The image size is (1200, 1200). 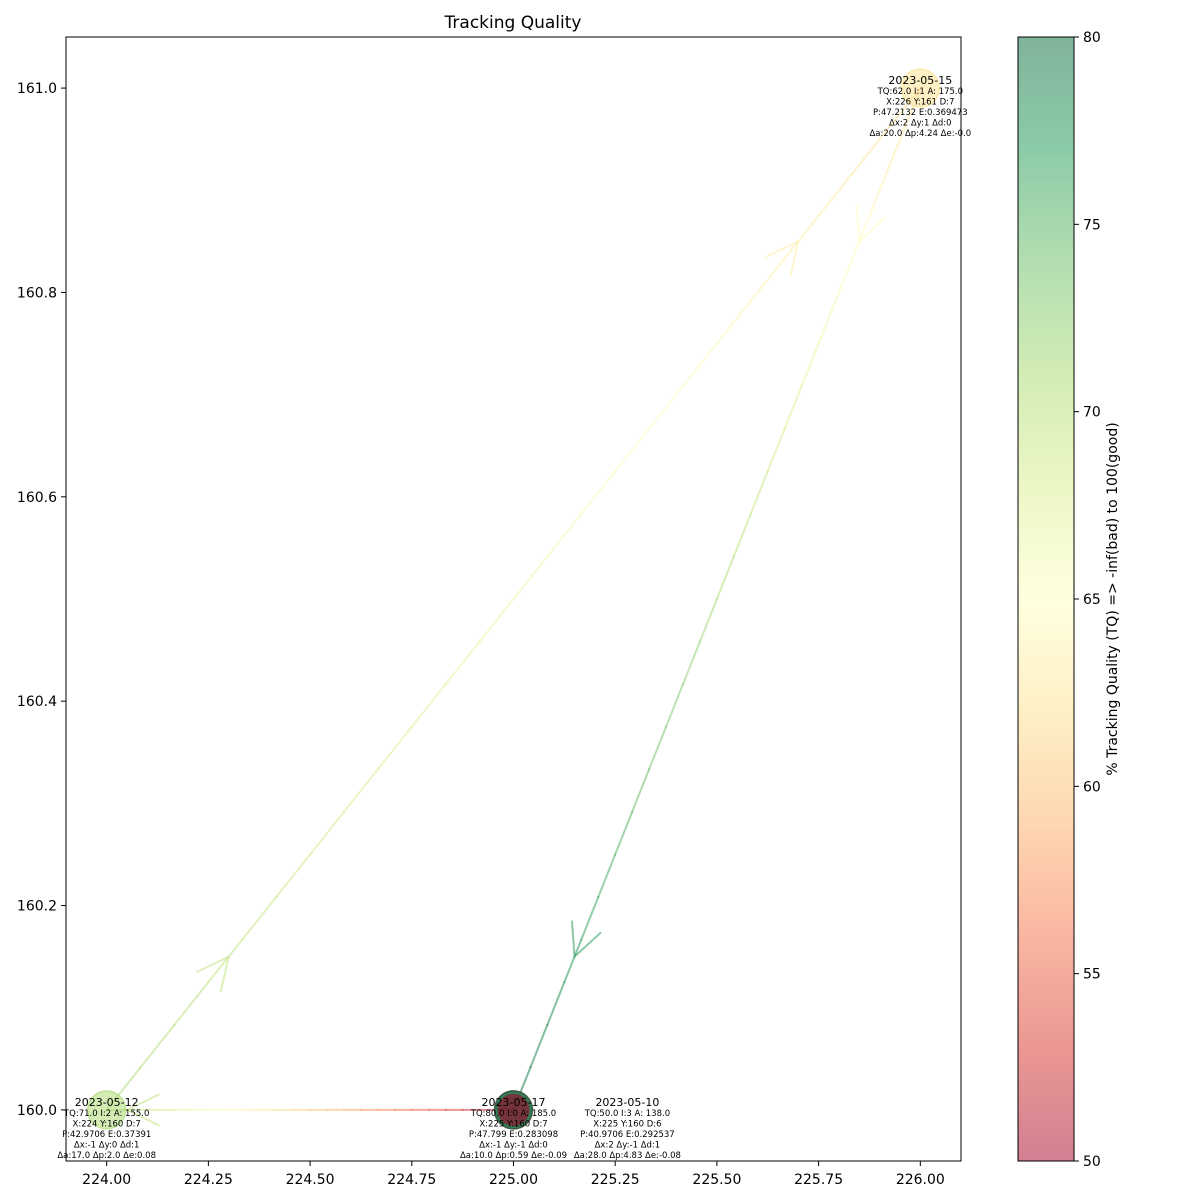 I want to click on annotation-line: Δx:2 Δy:1 Δd:0, so click(x=920, y=124).